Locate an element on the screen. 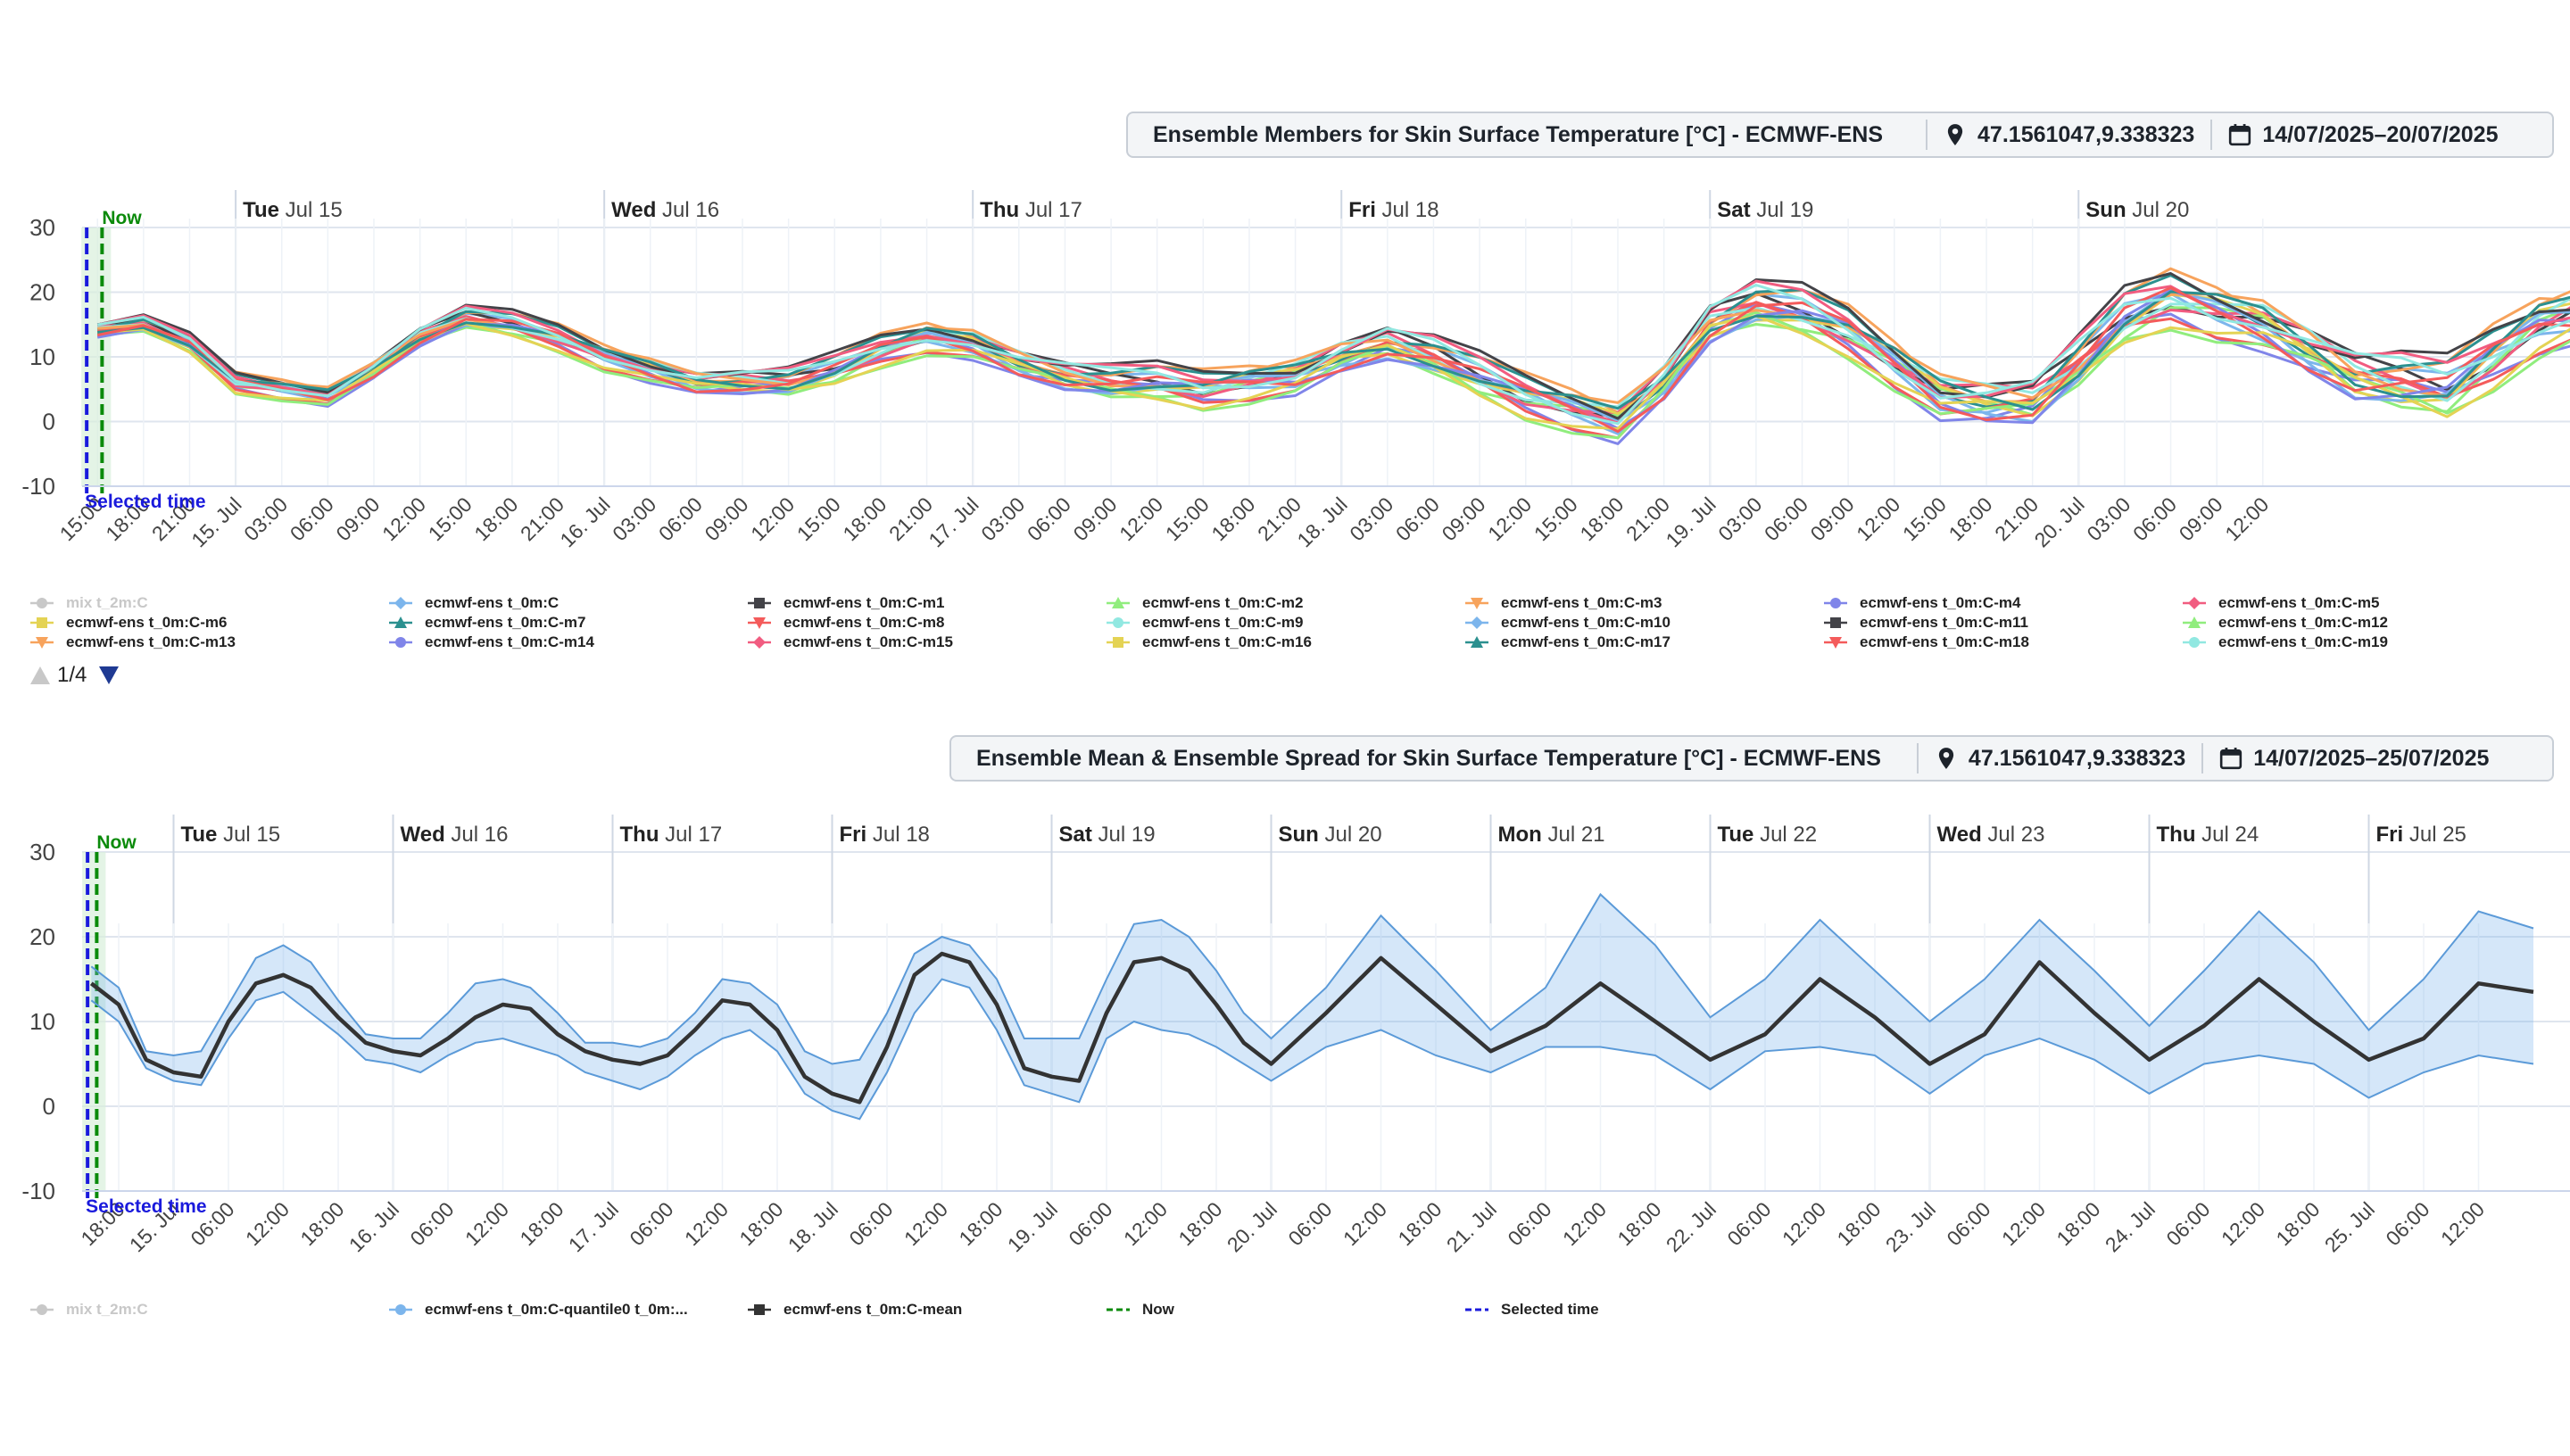 This screenshot has height=1456, width=2570. legend-item: ecmwf-ens t_0m:C-m9 is located at coordinates (1205, 623).